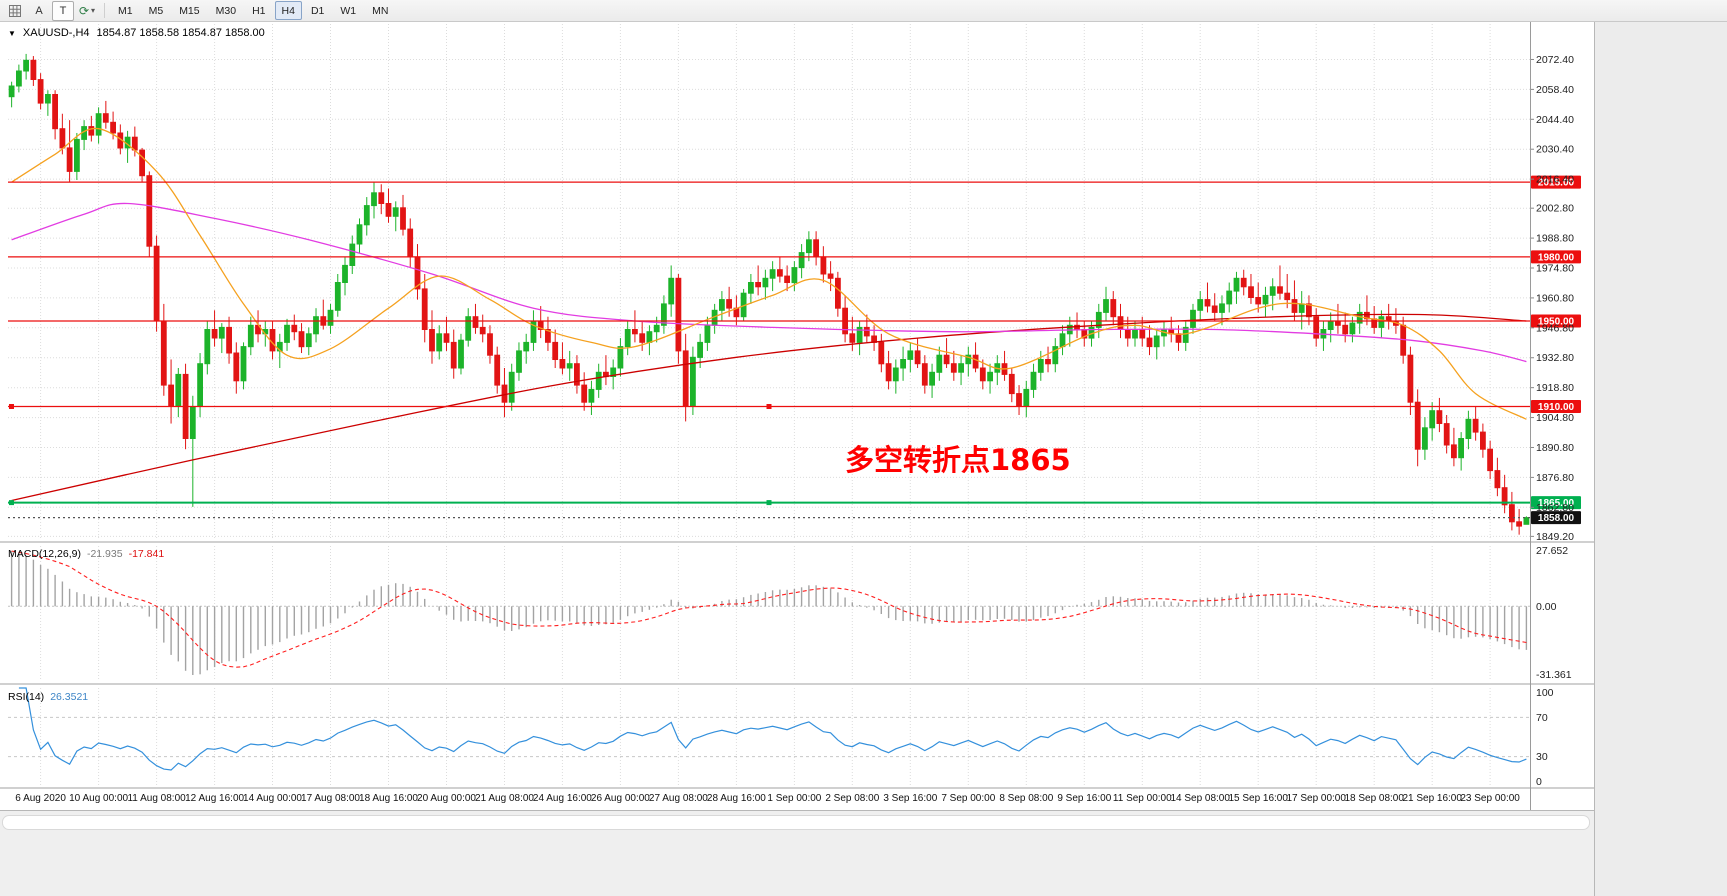  I want to click on time-label: 9 Sep 16:00, so click(1084, 798).